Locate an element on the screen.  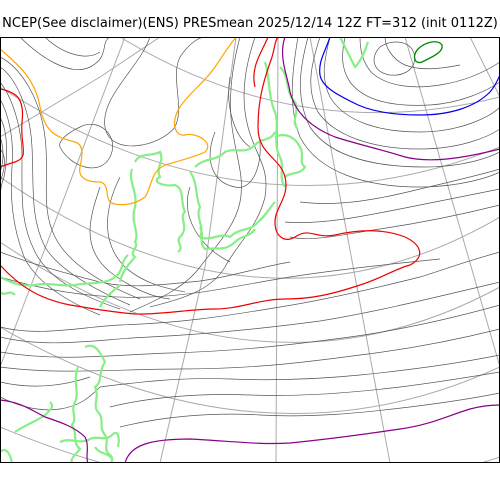
blue-contour is located at coordinates (409, 76).